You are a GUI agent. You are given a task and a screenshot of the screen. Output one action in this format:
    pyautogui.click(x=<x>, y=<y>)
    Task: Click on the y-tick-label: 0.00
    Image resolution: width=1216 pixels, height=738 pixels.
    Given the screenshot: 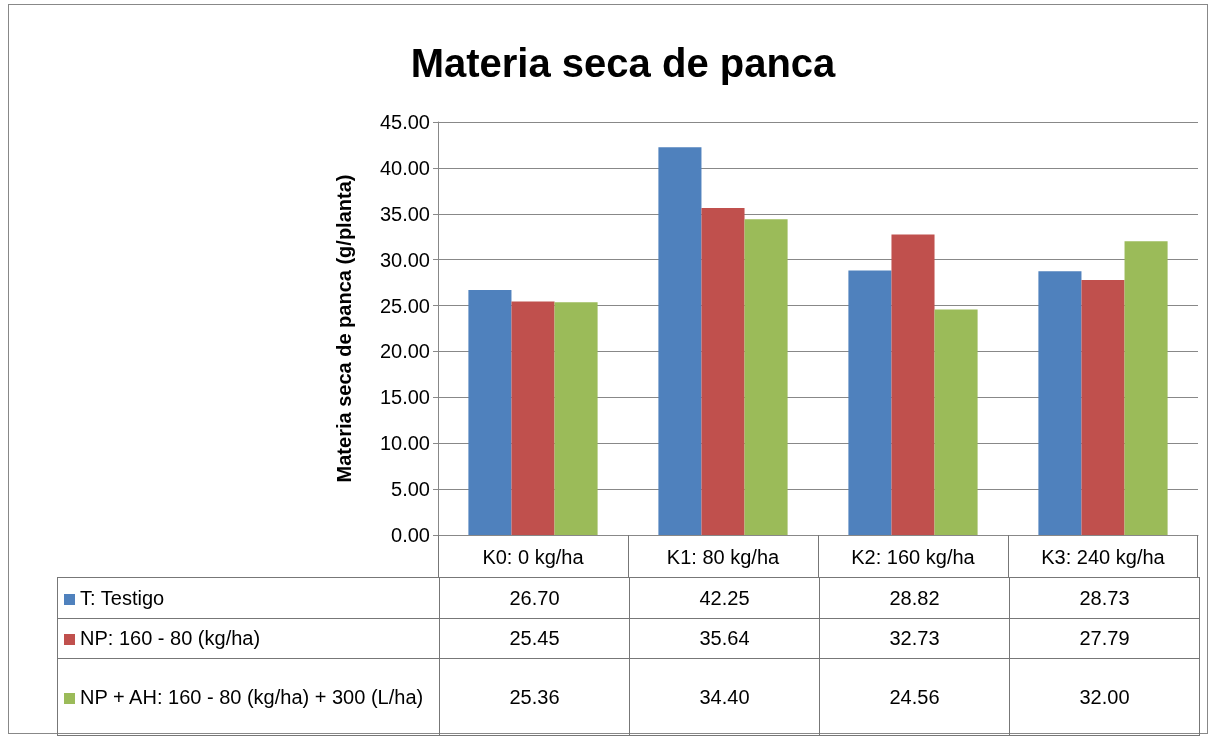 What is the action you would take?
    pyautogui.click(x=410, y=535)
    